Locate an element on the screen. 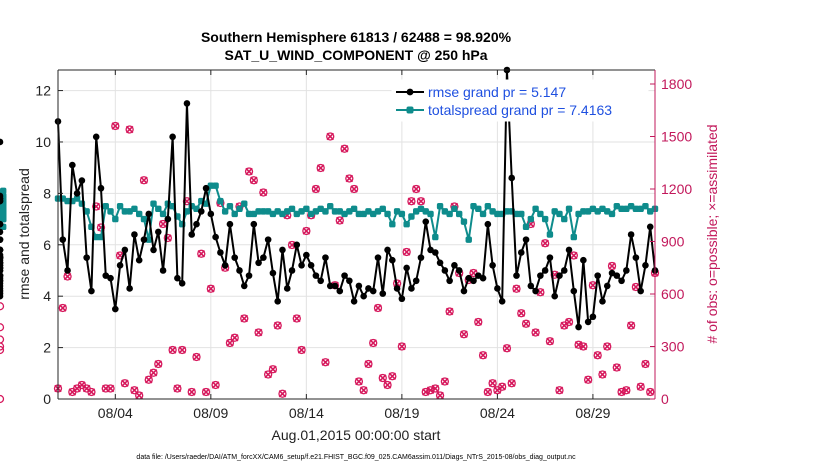 The height and width of the screenshot is (470, 830). y2-tick-label: 1800 is located at coordinates (676, 84).